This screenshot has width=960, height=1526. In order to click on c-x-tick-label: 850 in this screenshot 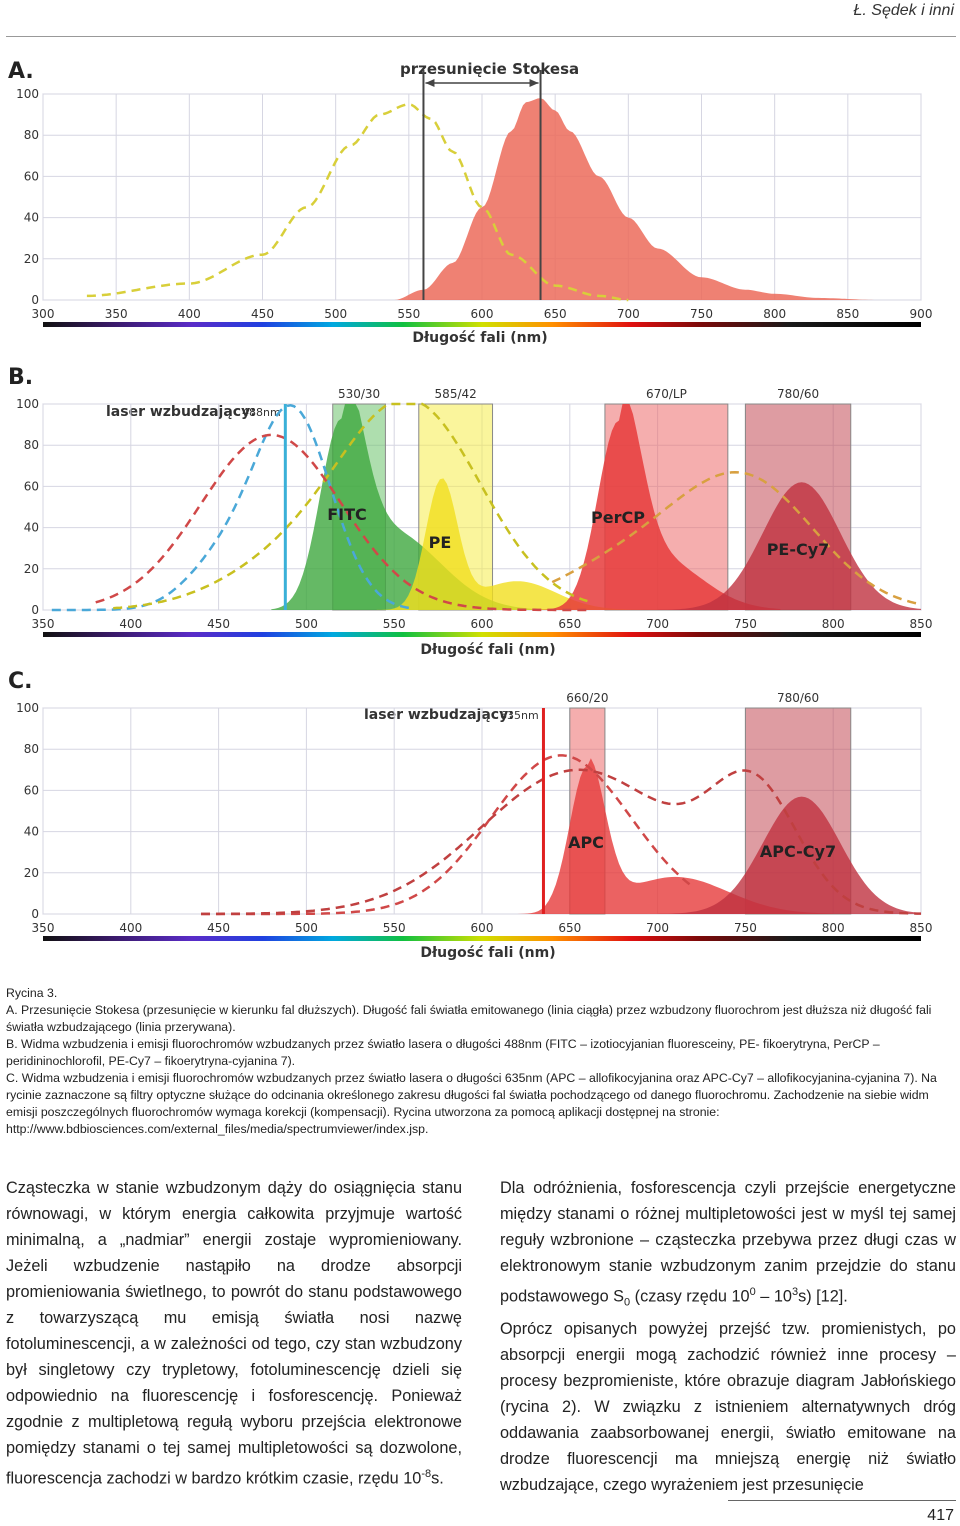, I will do `click(921, 928)`.